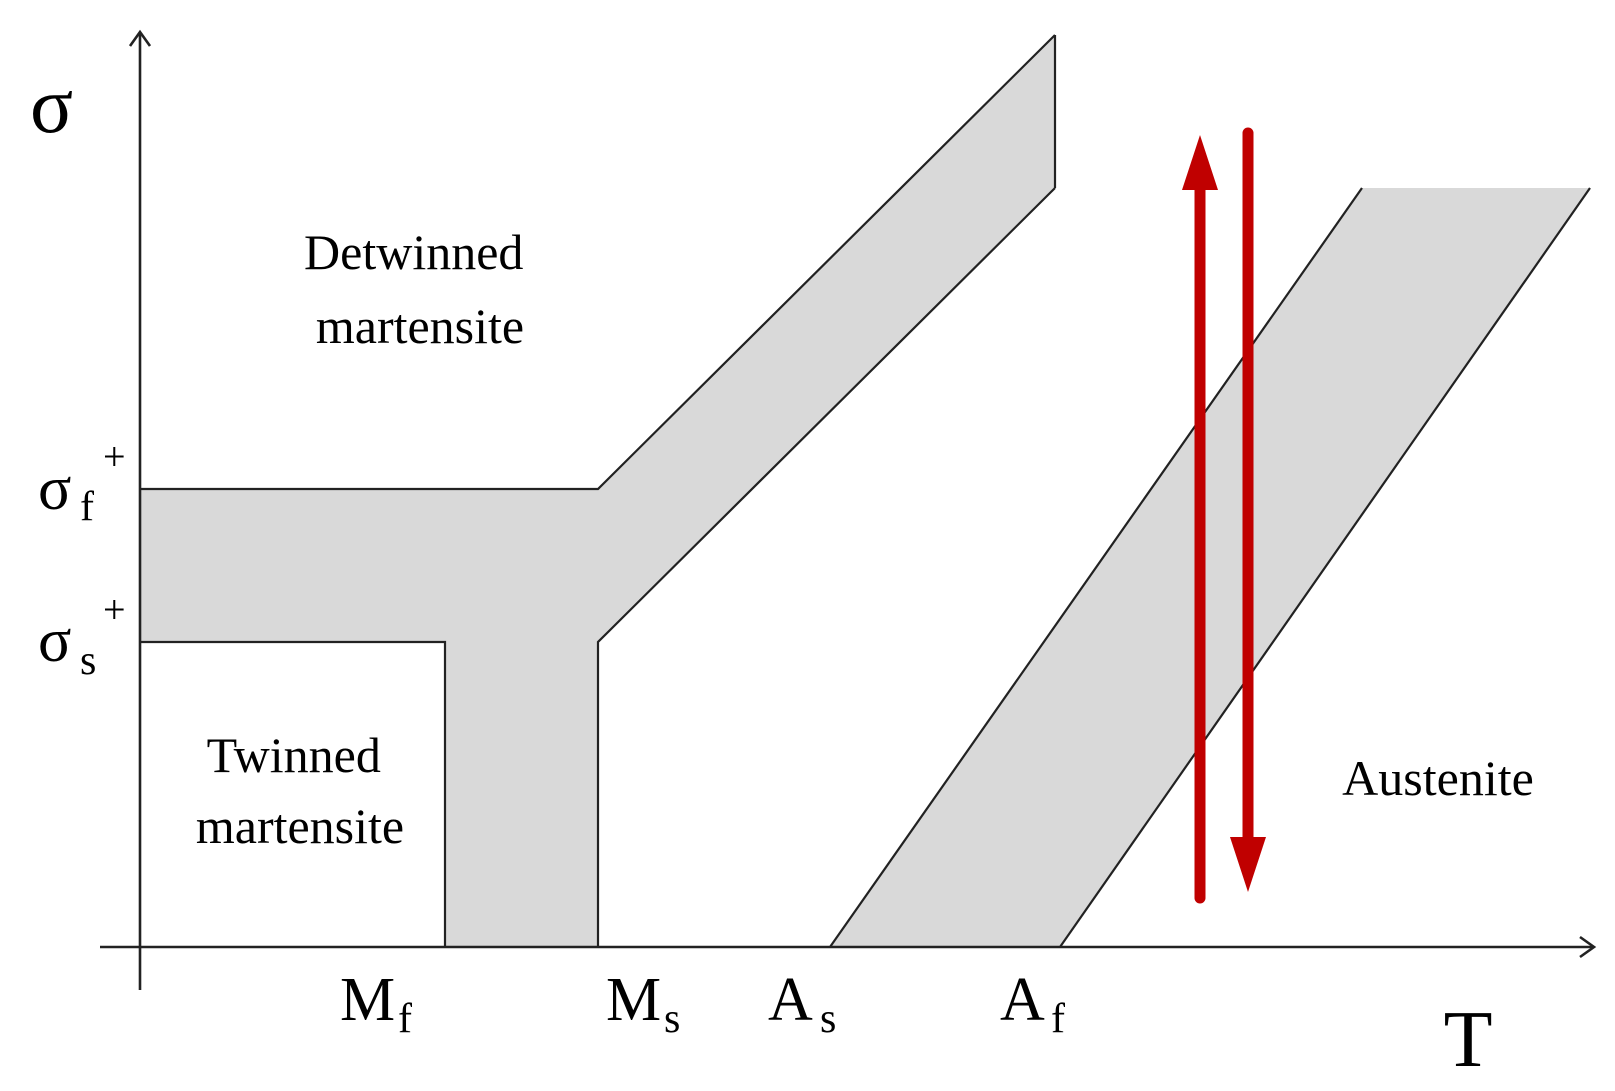  Describe the element at coordinates (1438, 778) in the screenshot. I see `austenite-label: Austenite` at that location.